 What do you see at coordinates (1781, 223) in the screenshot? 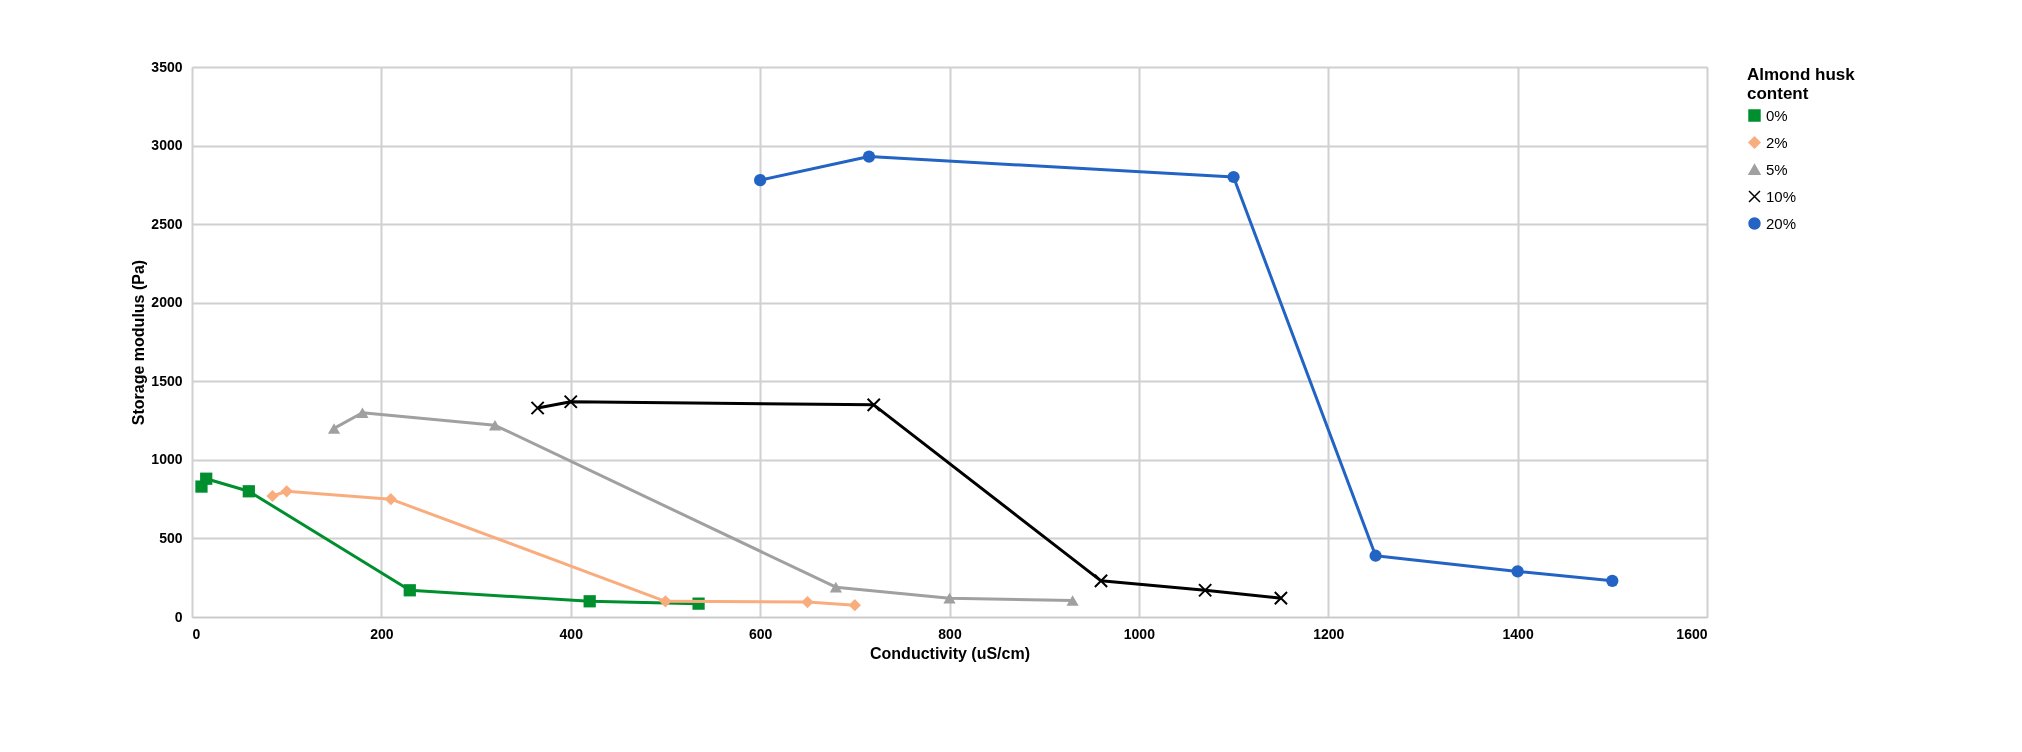
I see `legend-label: 20%` at bounding box center [1781, 223].